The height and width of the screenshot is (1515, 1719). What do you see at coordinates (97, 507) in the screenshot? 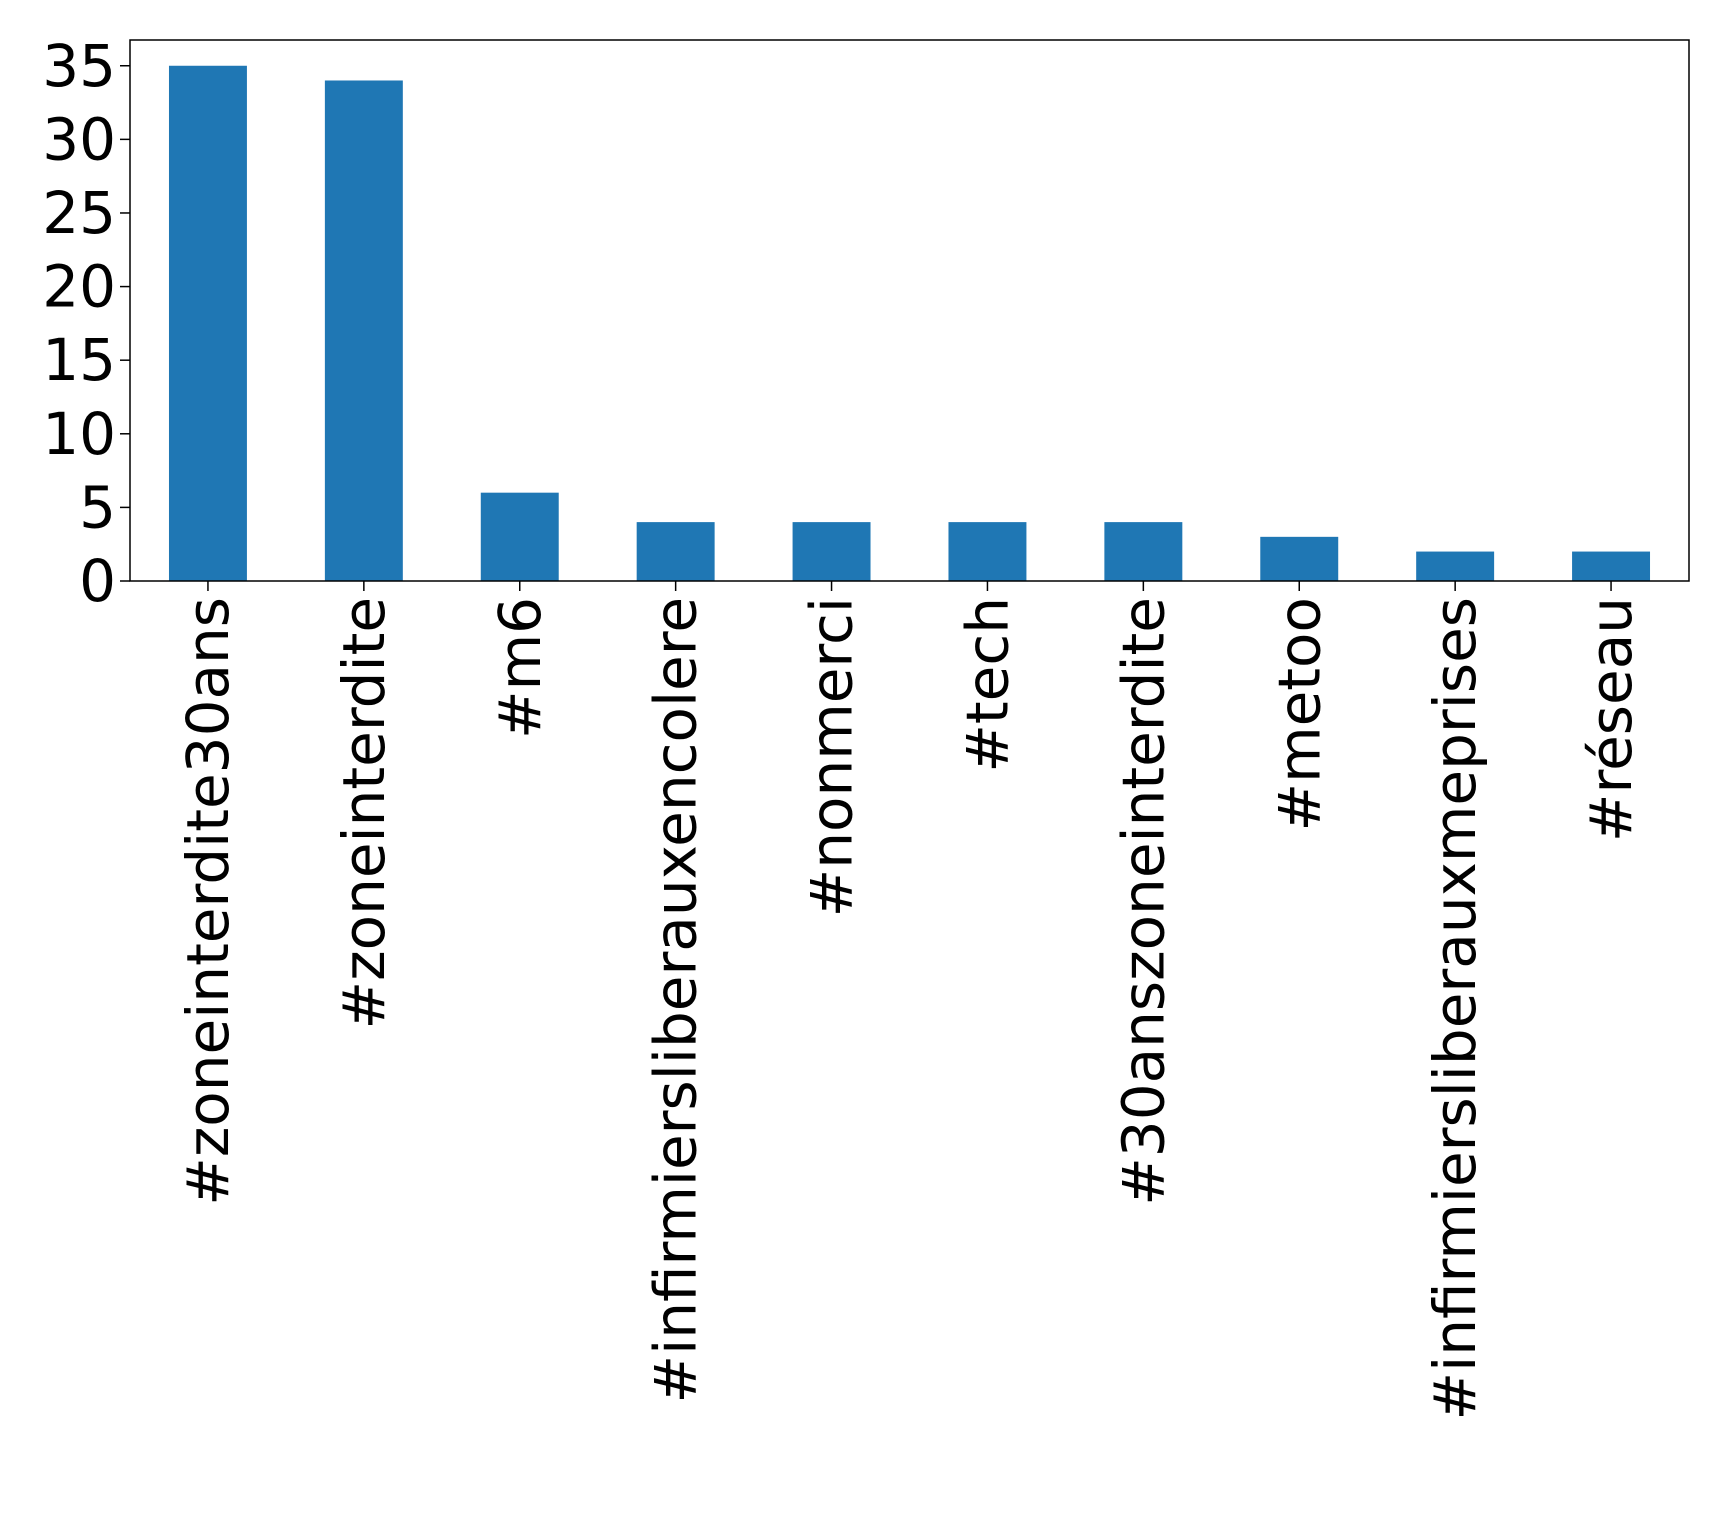
I see `y-tick-label: 5` at bounding box center [97, 507].